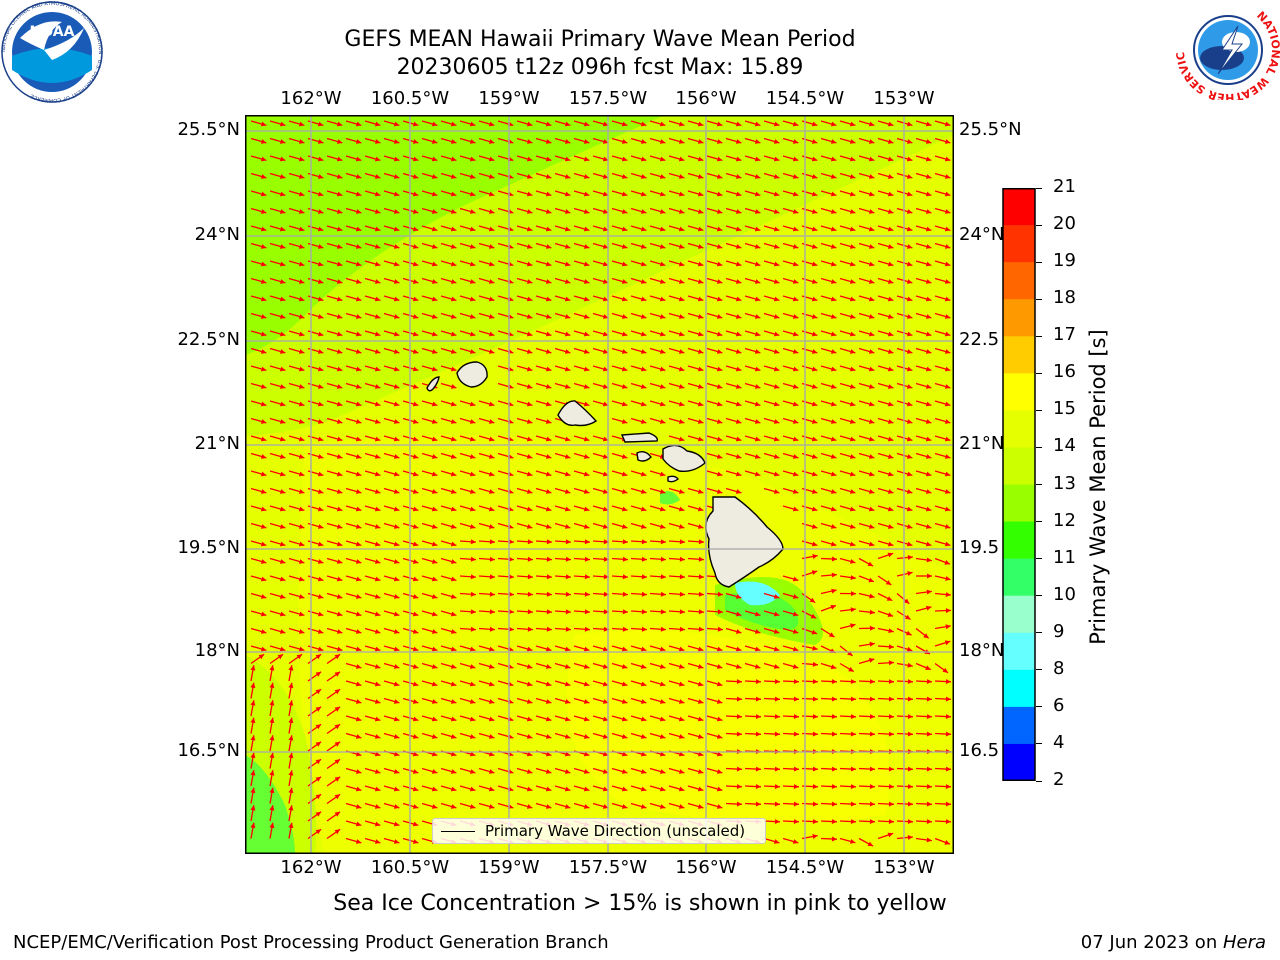  Describe the element at coordinates (1064, 594) in the screenshot. I see `colorbar-tick-label: 10` at that location.